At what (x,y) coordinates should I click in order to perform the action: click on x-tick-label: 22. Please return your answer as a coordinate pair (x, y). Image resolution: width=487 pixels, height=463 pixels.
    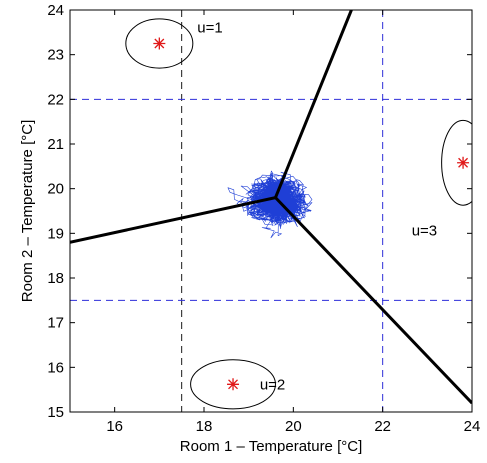
    Looking at the image, I should click on (382, 426).